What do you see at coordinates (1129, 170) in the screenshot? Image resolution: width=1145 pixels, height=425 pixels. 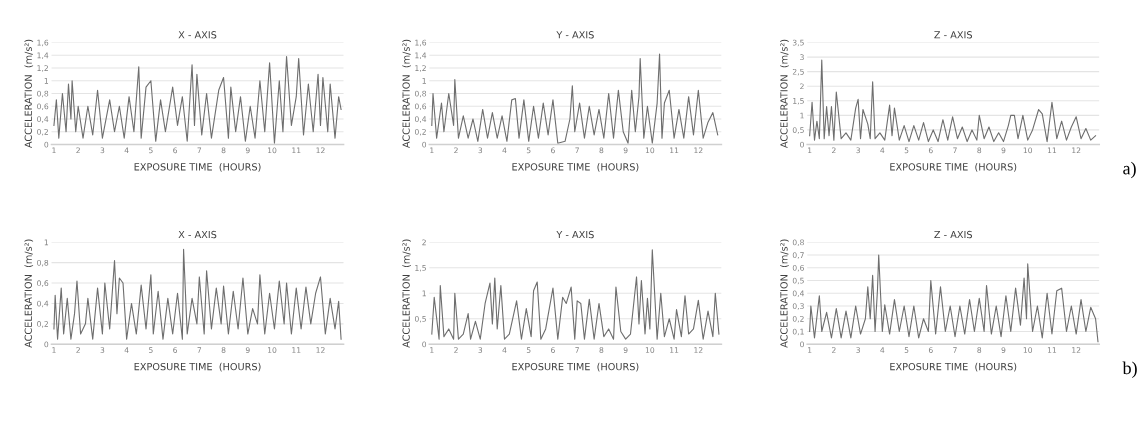 I see `text: a)` at bounding box center [1129, 170].